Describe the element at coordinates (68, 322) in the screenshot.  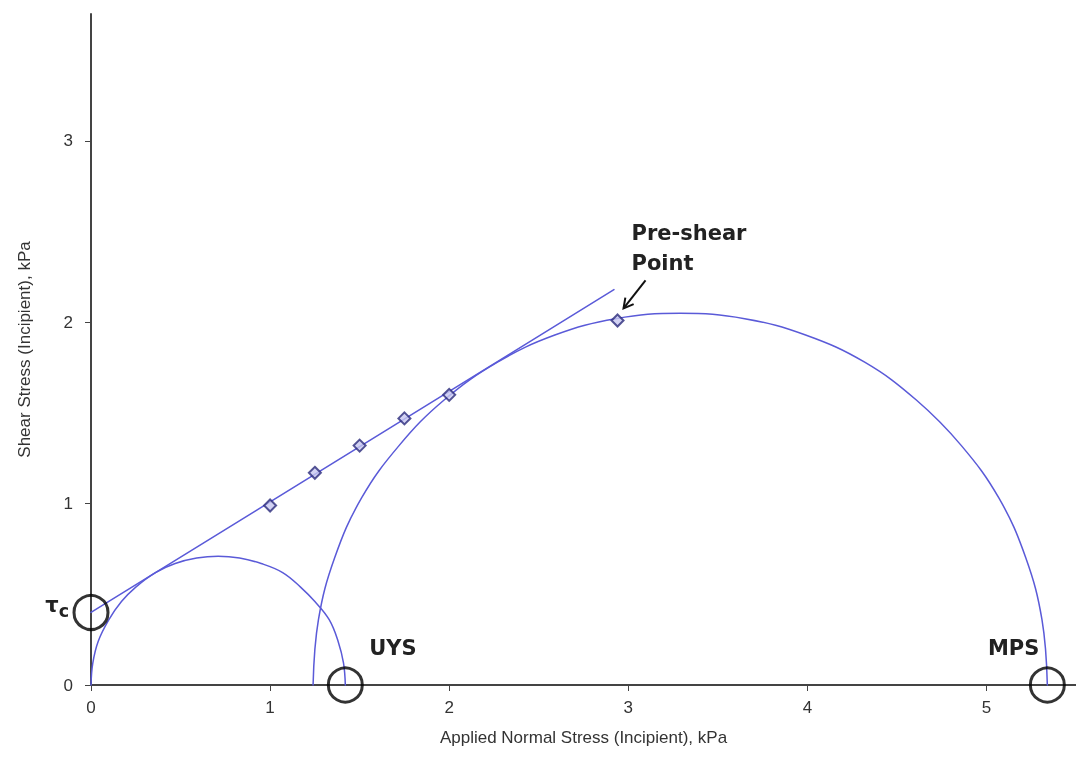
I see `y-tick-label: 2` at that location.